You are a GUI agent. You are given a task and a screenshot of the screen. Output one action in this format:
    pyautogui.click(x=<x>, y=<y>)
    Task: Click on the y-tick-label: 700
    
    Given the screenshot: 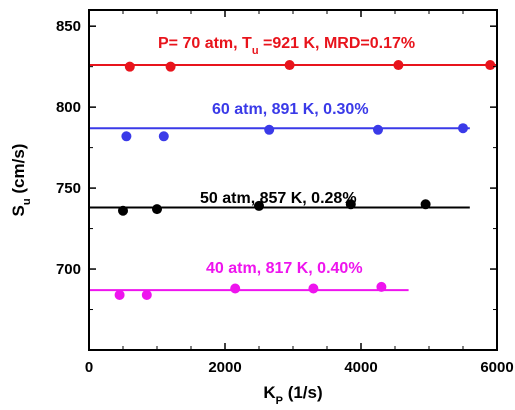 What is the action you would take?
    pyautogui.click(x=68, y=269)
    